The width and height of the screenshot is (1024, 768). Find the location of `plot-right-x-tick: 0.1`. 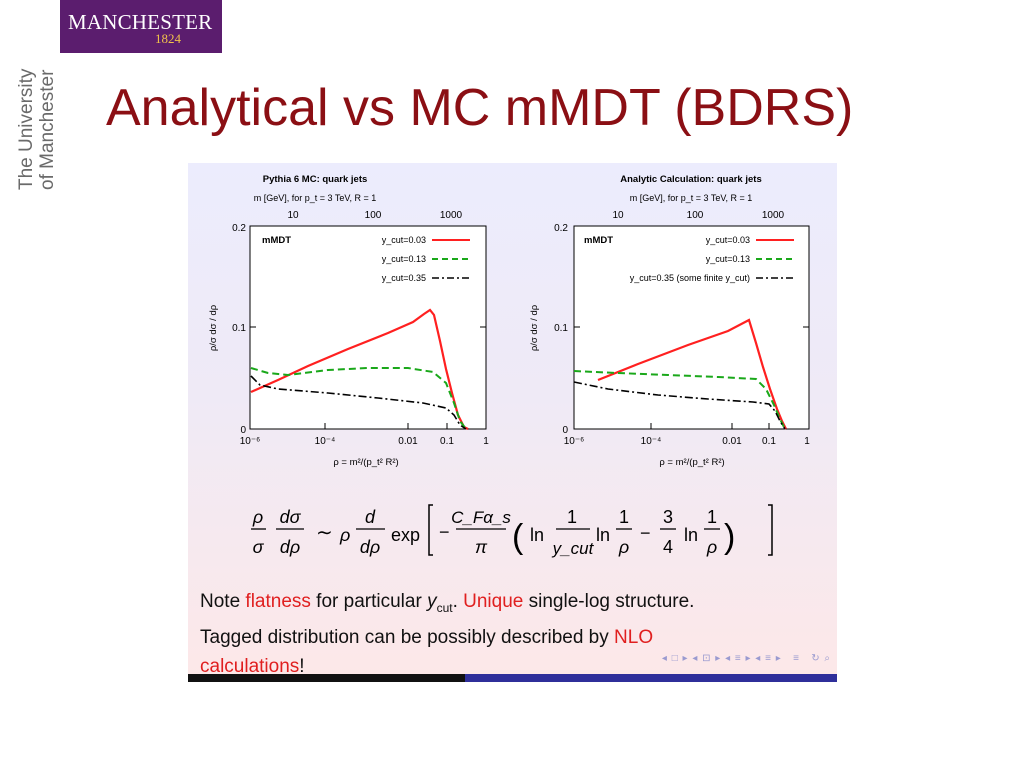

plot-right-x-tick: 0.1 is located at coordinates (769, 441).